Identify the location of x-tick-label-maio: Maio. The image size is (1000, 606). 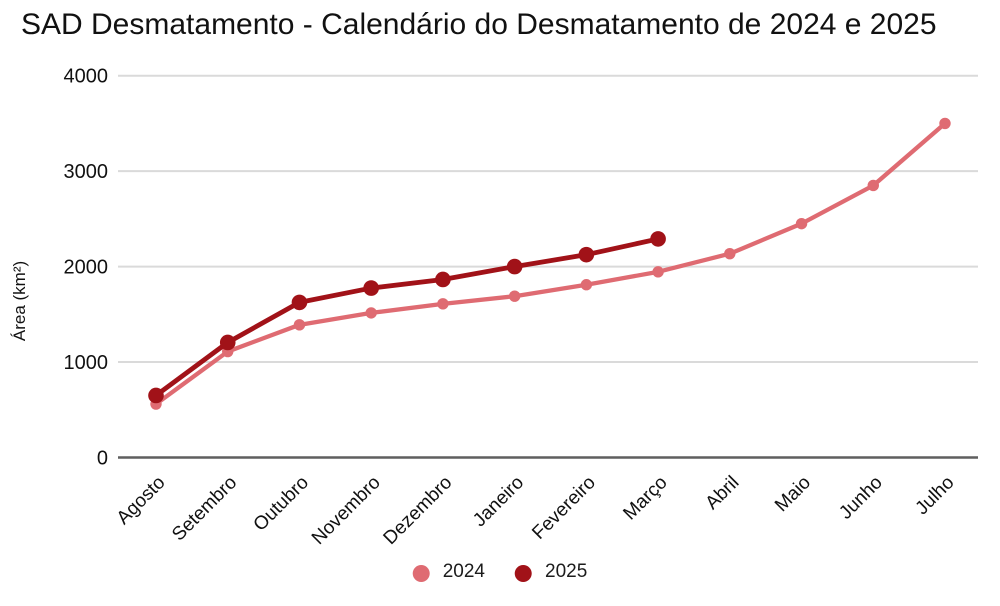
(793, 494).